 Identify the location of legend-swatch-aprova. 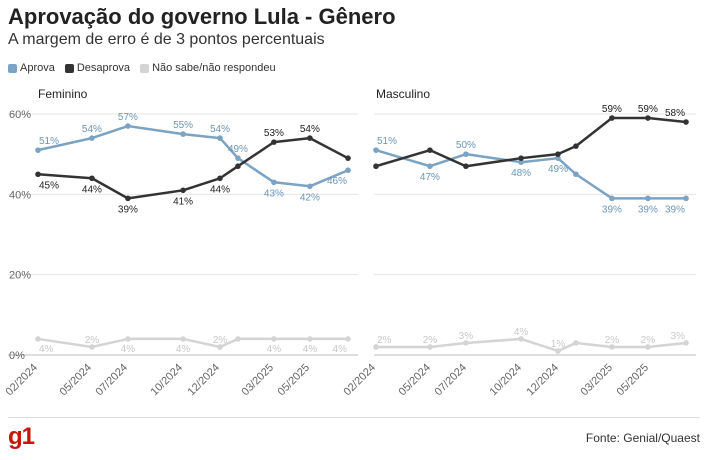
(12, 68).